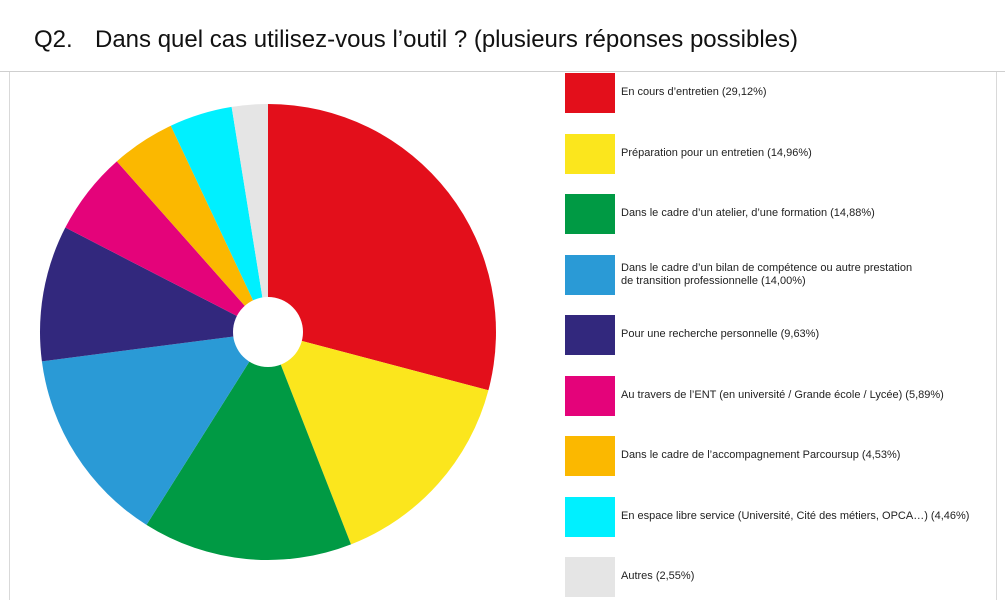  I want to click on pie-center-hole, so click(268, 332).